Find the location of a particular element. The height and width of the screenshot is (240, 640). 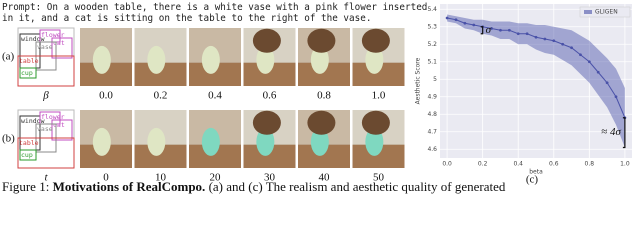

x-tick-label: 0.6 is located at coordinates (554, 164).